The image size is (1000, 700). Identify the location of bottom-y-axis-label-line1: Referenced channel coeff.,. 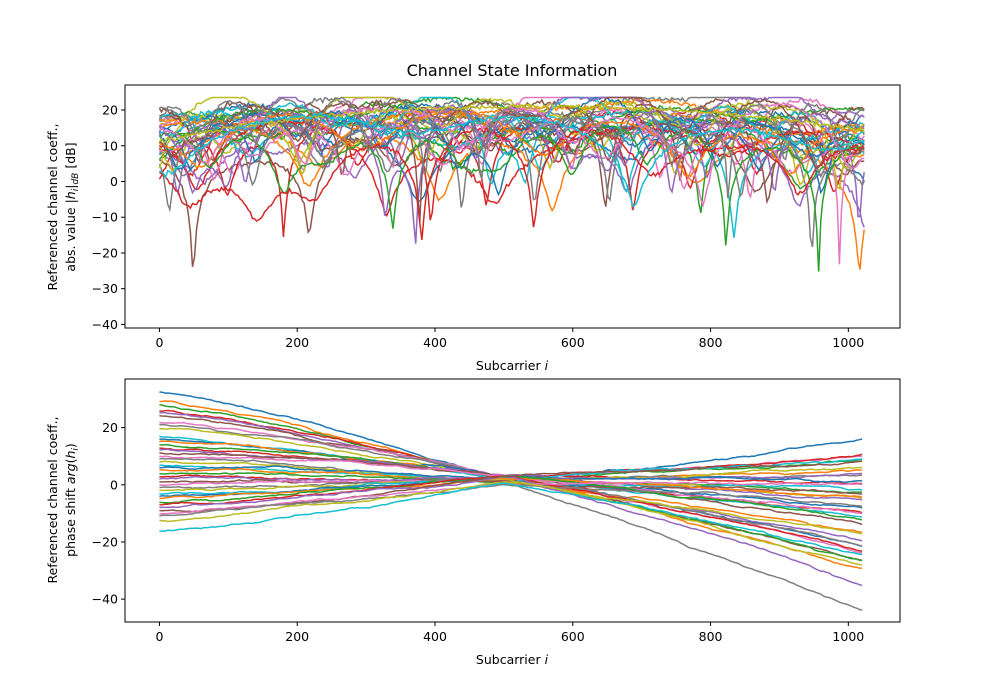
(52, 499).